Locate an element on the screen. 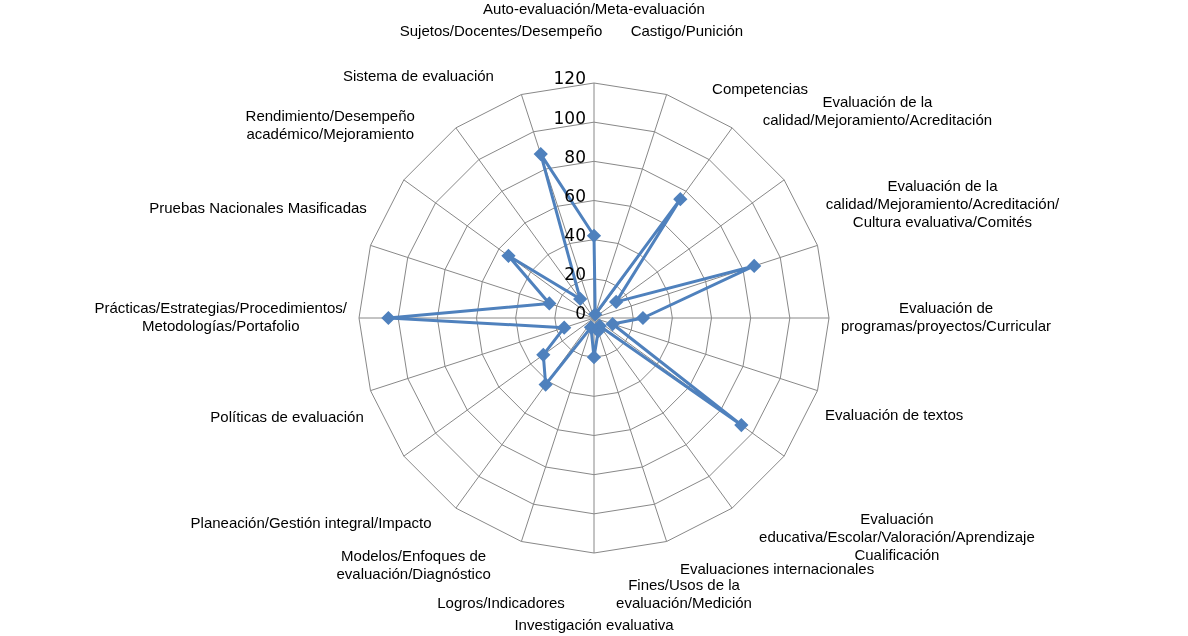 This screenshot has width=1188, height=636. spoke-label: Sistema de evaluación is located at coordinates (418, 75).